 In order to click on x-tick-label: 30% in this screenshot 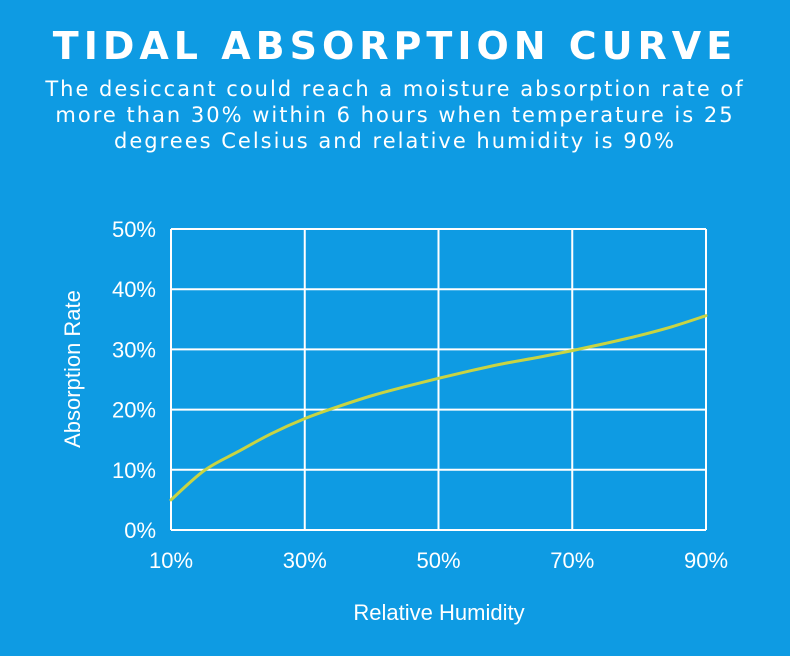, I will do `click(305, 560)`.